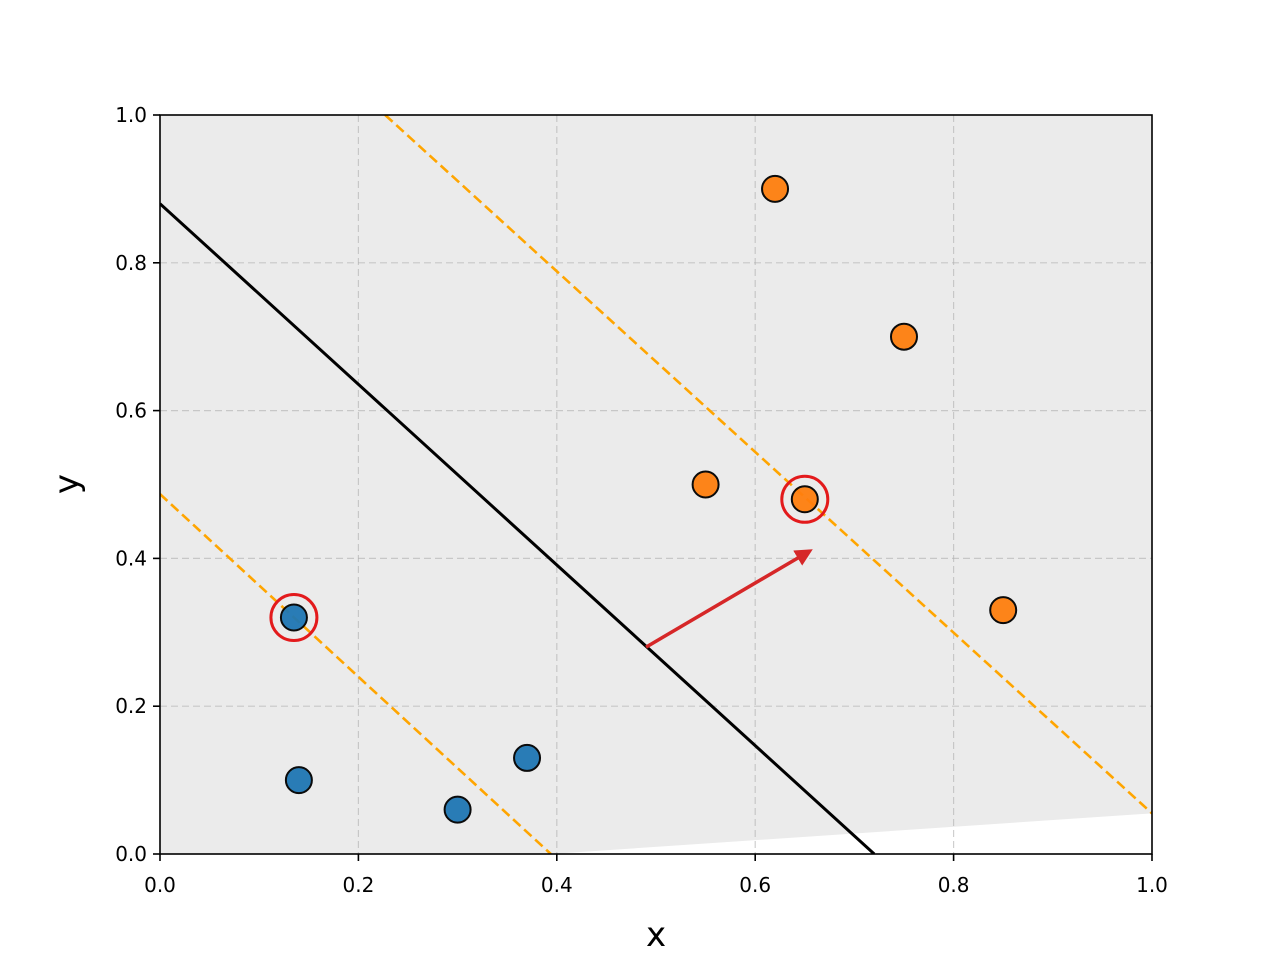  What do you see at coordinates (131, 411) in the screenshot?
I see `y-tick-label: 0.6` at bounding box center [131, 411].